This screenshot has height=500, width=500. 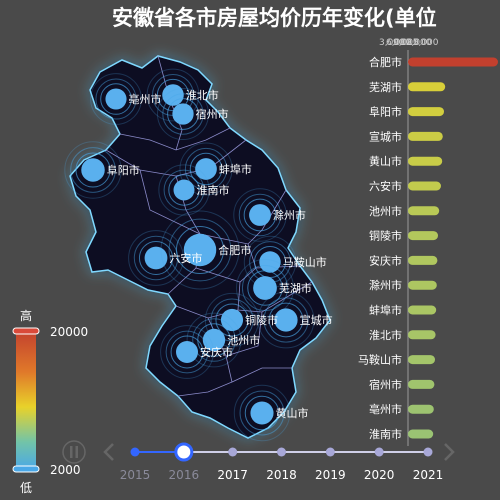 What do you see at coordinates (185, 258) in the screenshot?
I see `map-city-label: 六安市` at bounding box center [185, 258].